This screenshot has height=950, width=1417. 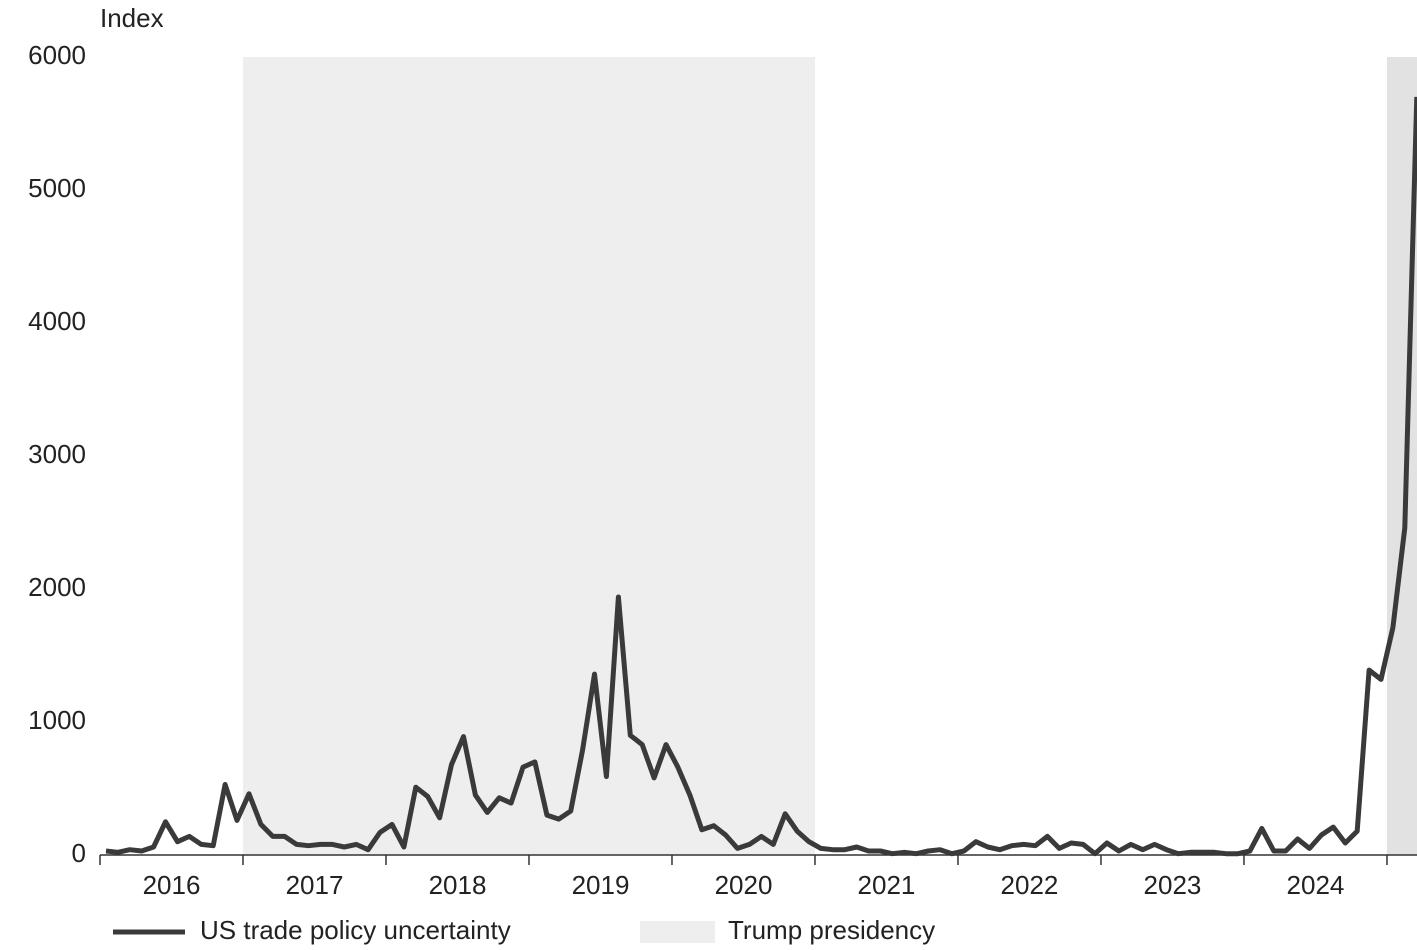 What do you see at coordinates (831, 930) in the screenshot?
I see `legend-label: Trump presidency` at bounding box center [831, 930].